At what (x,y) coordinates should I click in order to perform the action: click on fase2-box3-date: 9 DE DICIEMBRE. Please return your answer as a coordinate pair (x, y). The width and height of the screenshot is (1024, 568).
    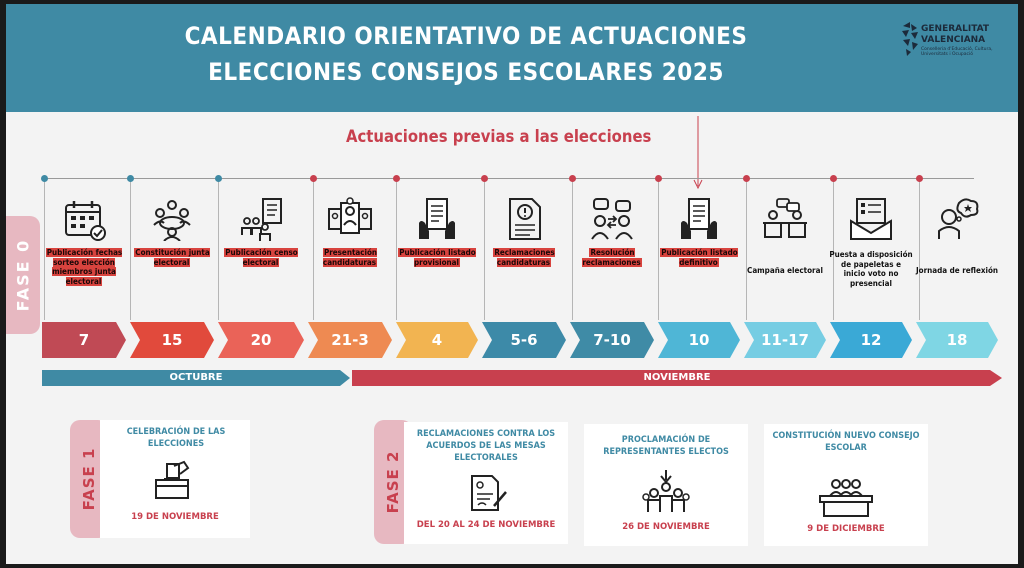
    Looking at the image, I should click on (846, 529).